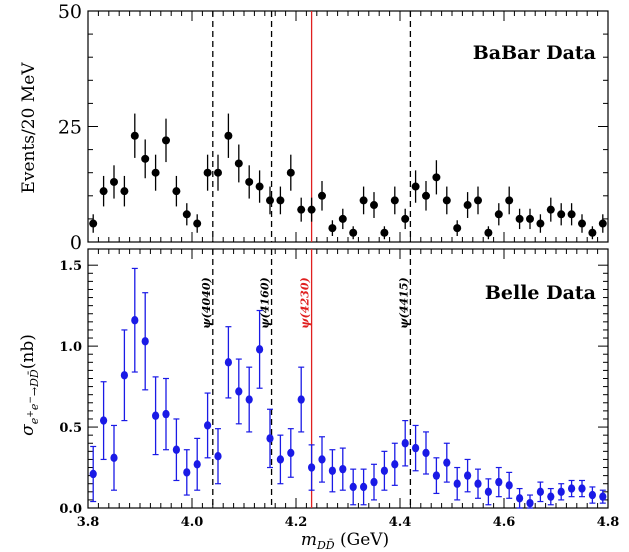  Describe the element at coordinates (400, 522) in the screenshot. I see `bottom-x-tick-label: 4.4` at that location.